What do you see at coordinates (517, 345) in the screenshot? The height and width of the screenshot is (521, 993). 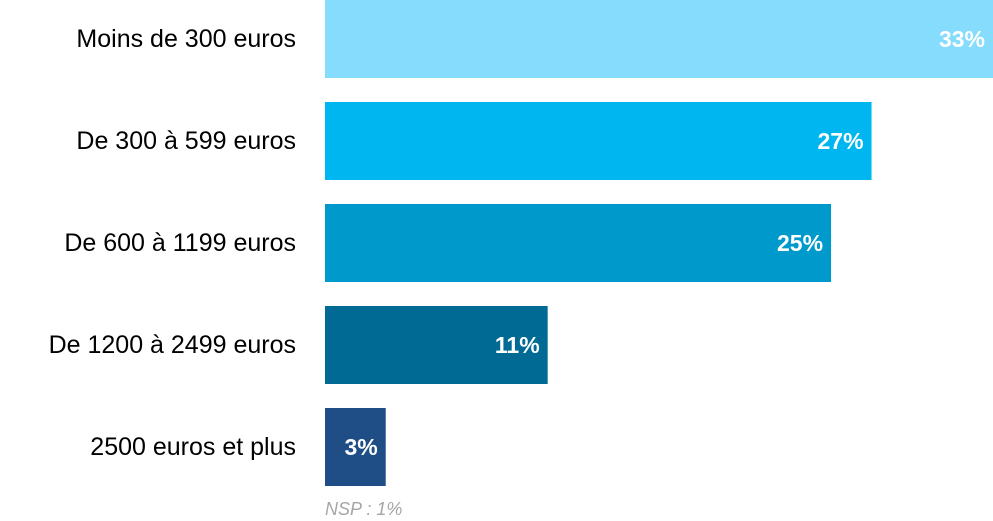 I see `value-label-4: 11%` at bounding box center [517, 345].